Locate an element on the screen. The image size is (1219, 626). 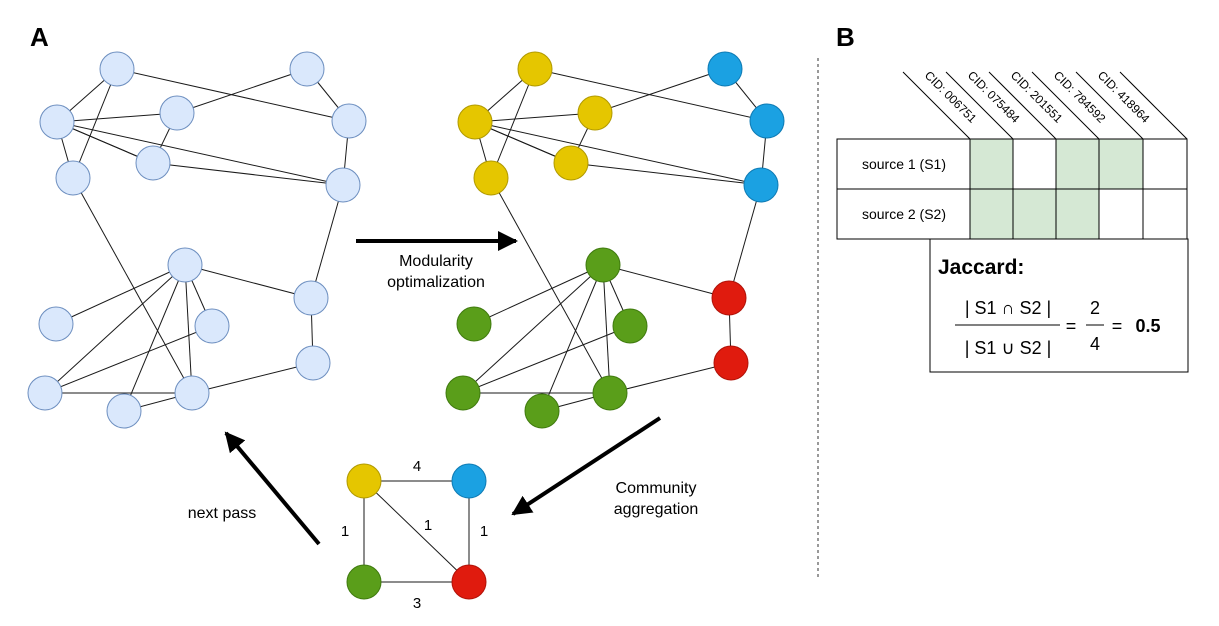
aggregated-node-green is located at coordinates (364, 582).